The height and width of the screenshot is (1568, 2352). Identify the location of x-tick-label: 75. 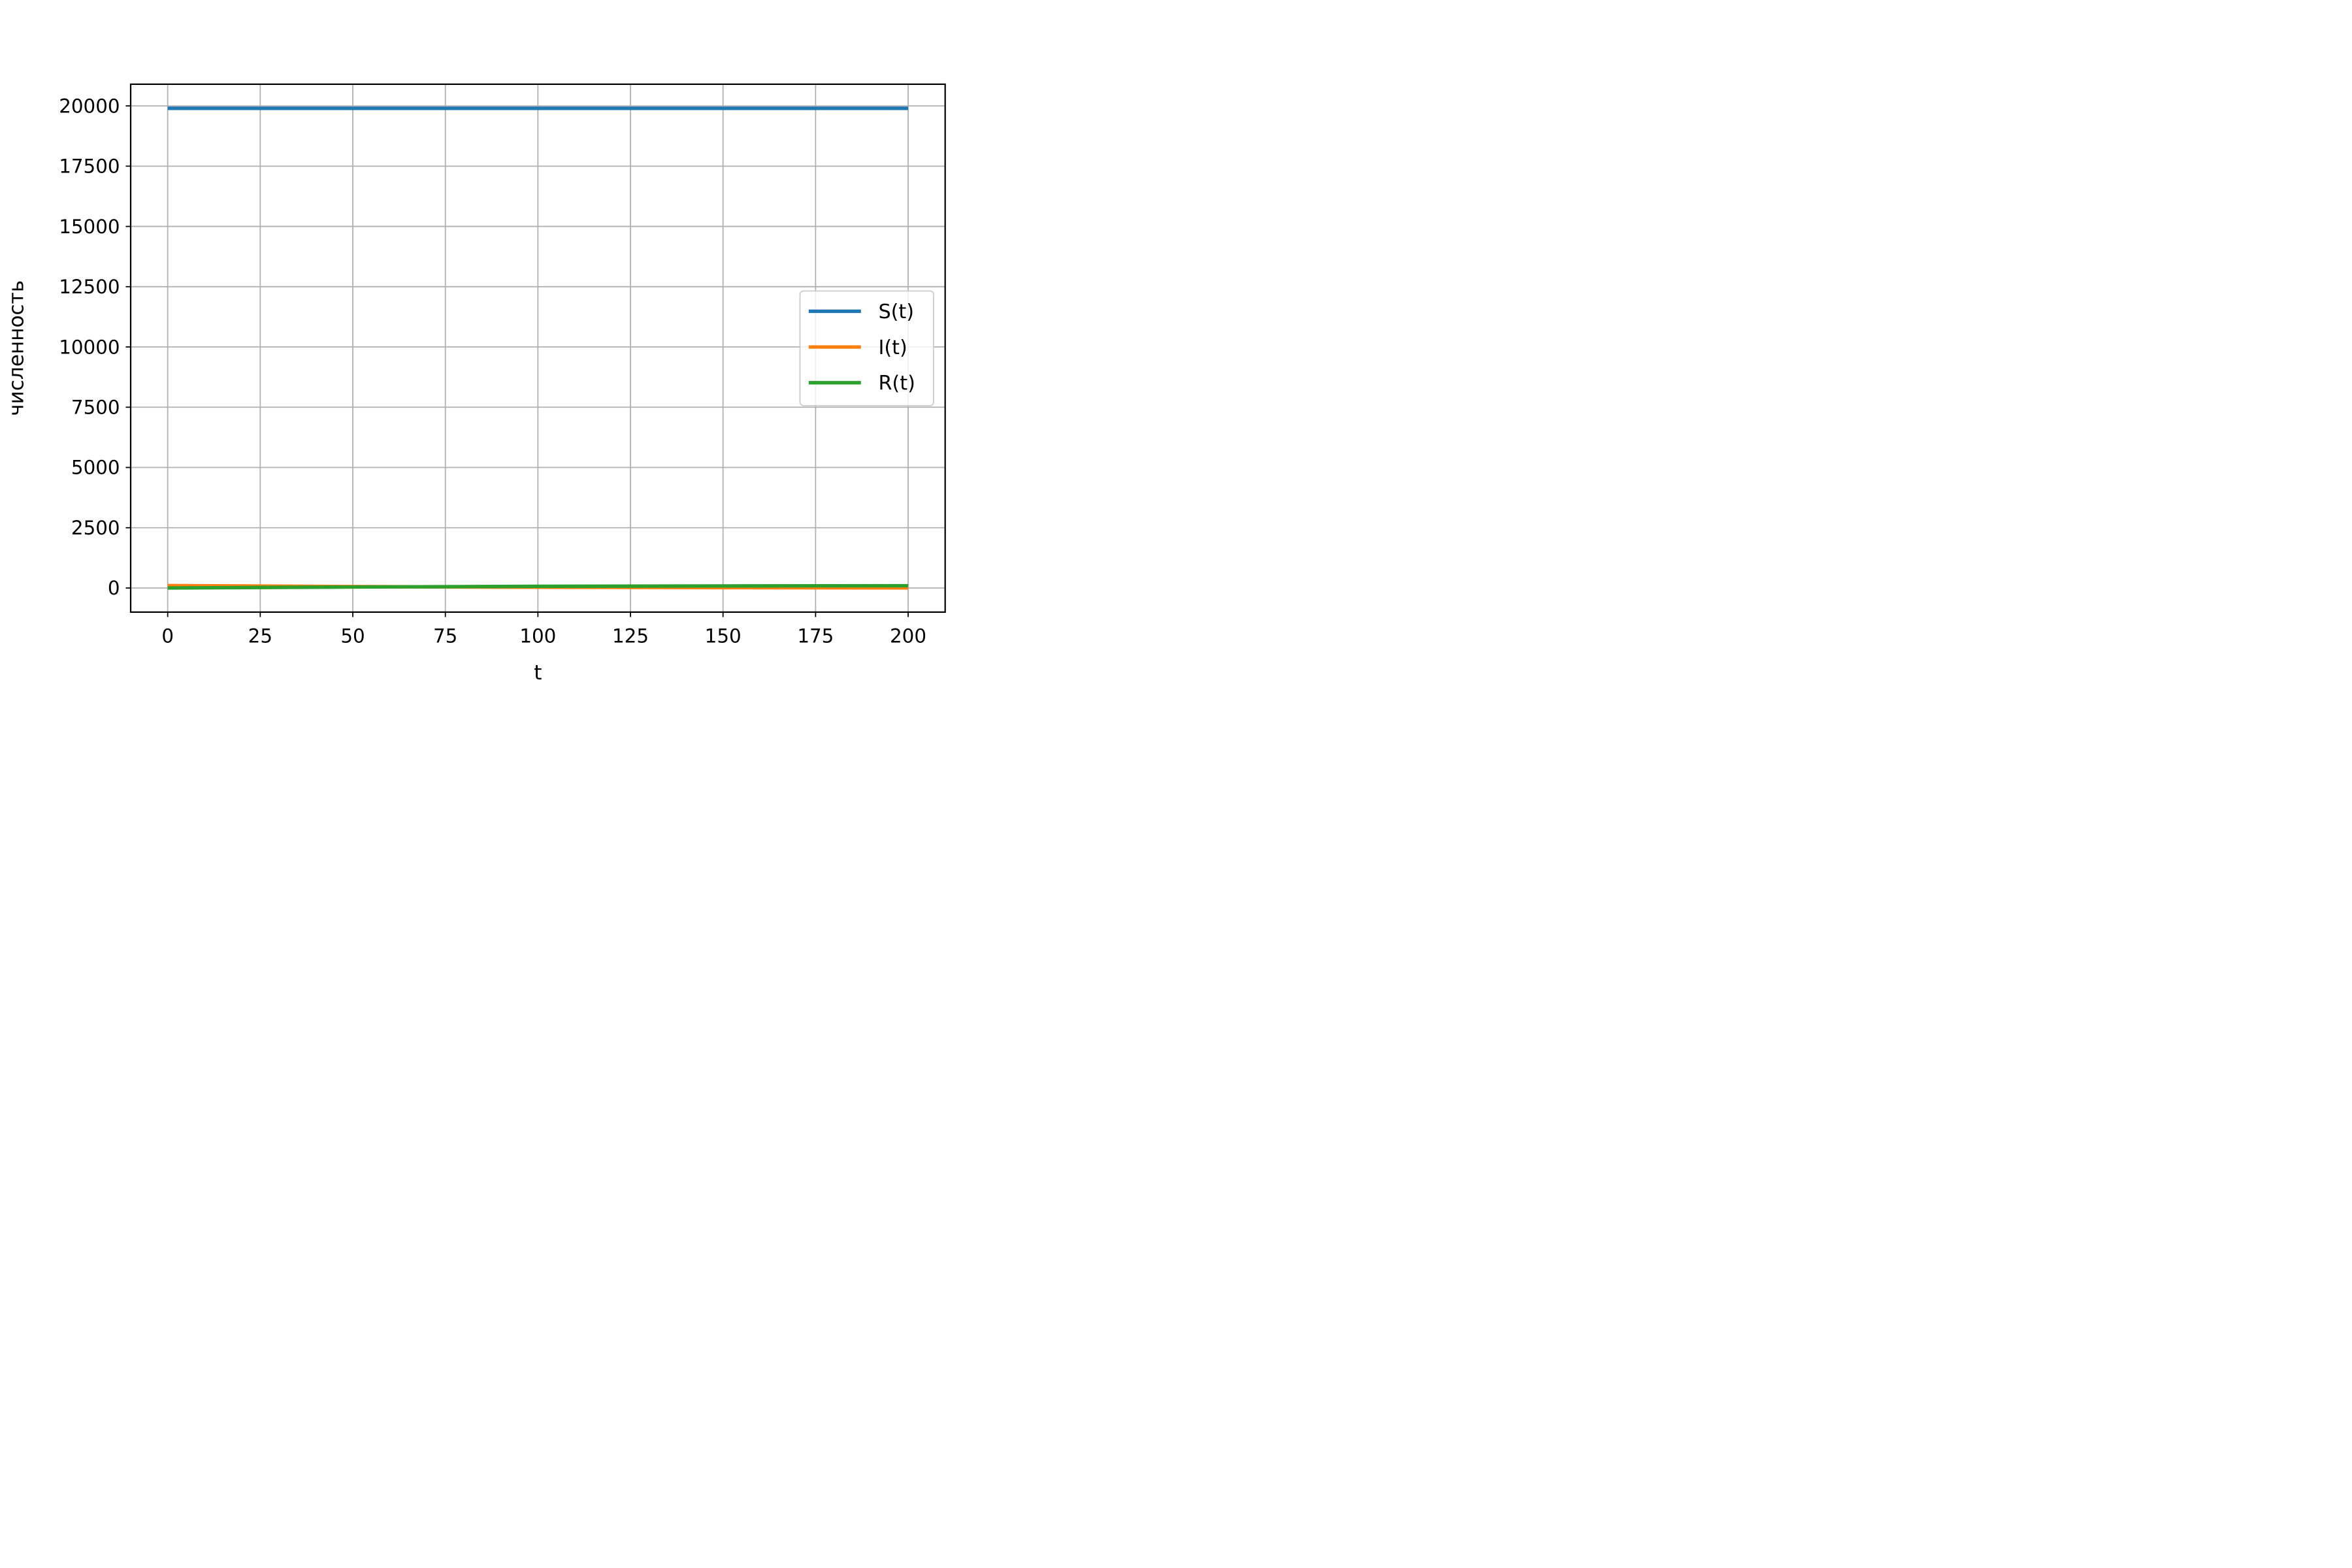
(445, 636).